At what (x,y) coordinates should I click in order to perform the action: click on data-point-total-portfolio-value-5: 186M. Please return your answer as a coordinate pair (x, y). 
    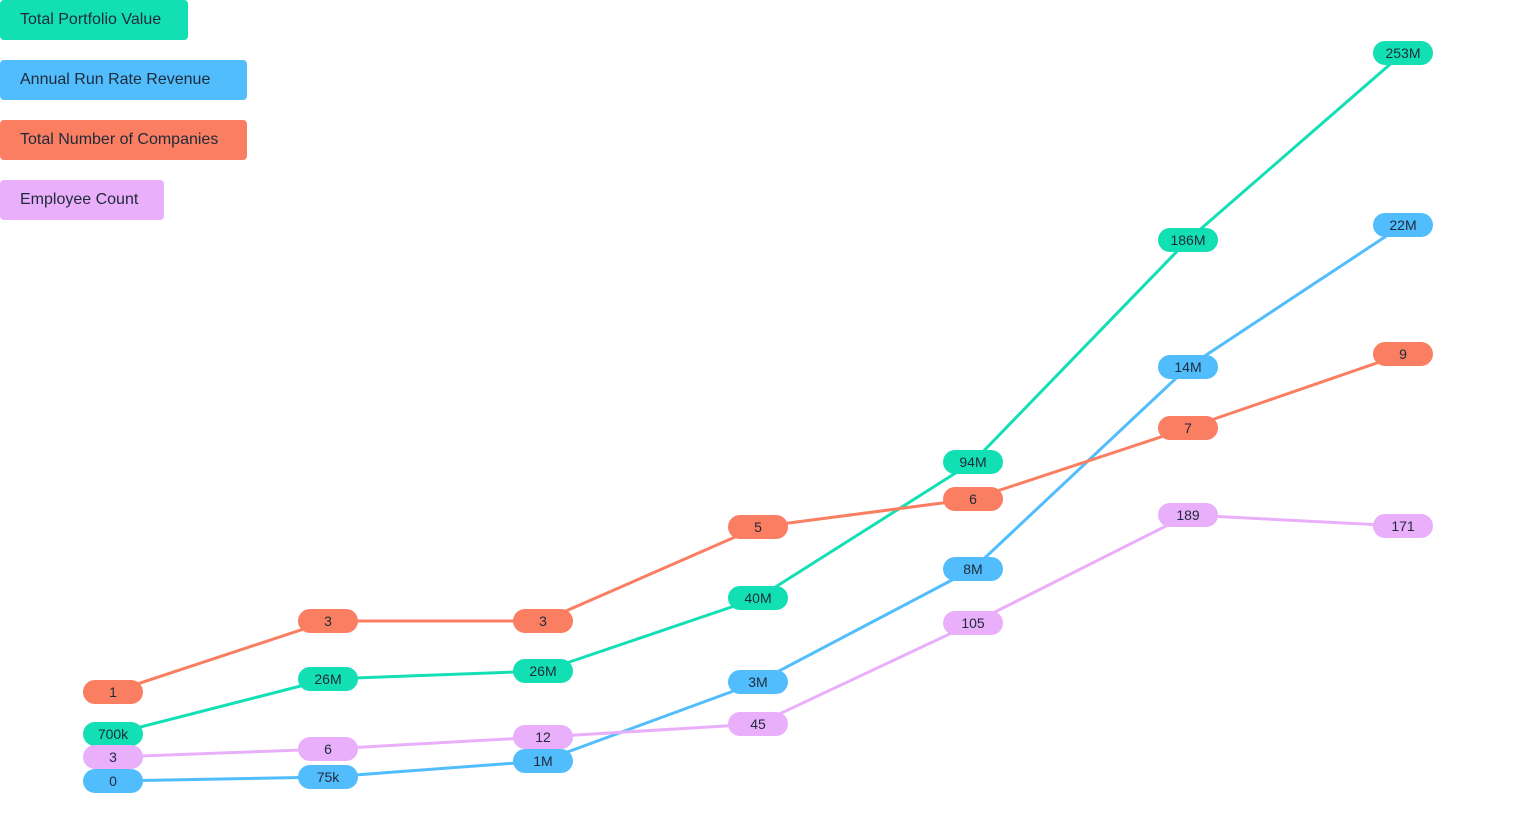
    Looking at the image, I should click on (1188, 240).